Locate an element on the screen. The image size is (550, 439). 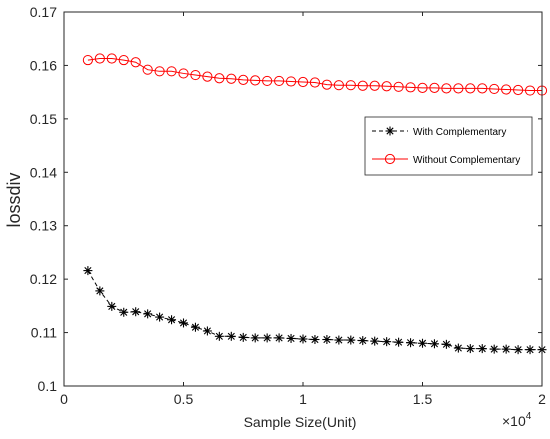
legend-label-without-complementary: Without Complementary is located at coordinates (466, 160).